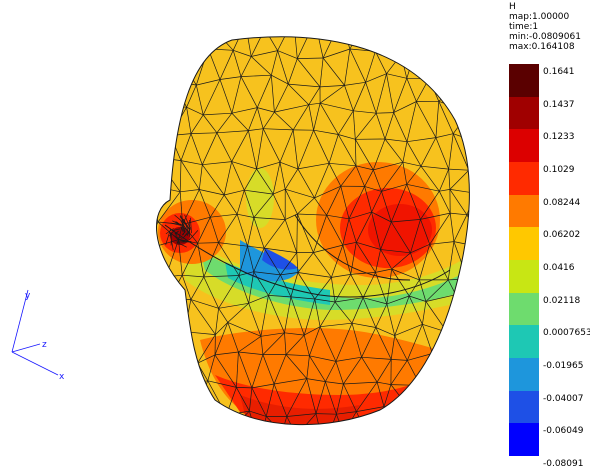 The width and height of the screenshot is (590, 469). Describe the element at coordinates (566, 333) in the screenshot. I see `legend-tick-label: 0.0007653` at that location.